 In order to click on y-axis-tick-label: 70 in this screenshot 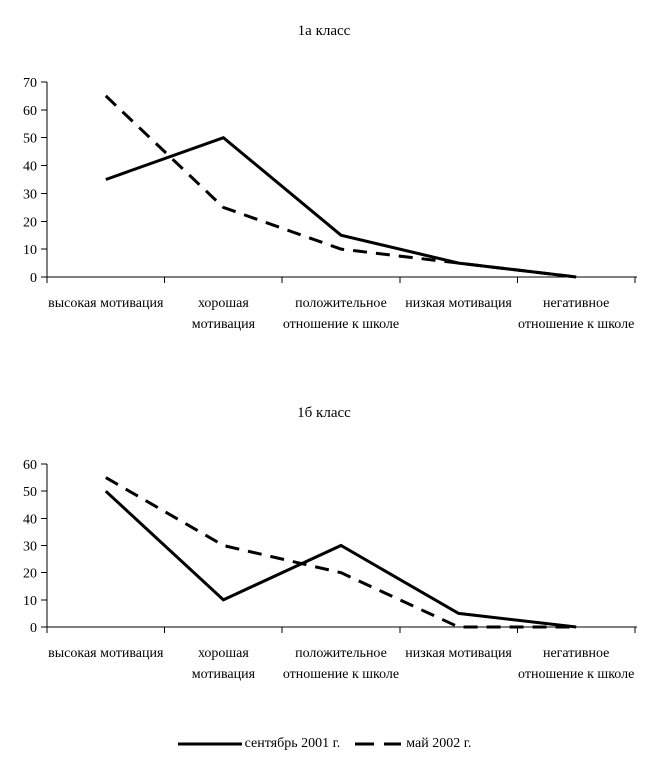, I will do `click(30, 83)`.